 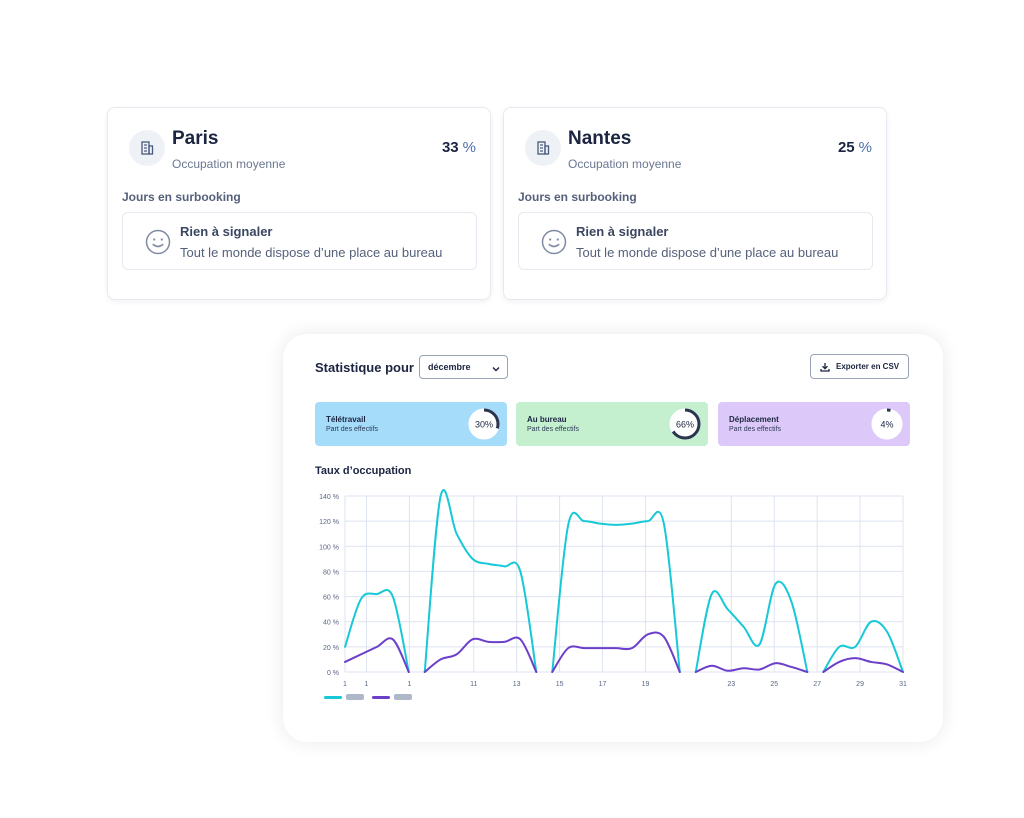 I want to click on kpi-title: Télétravail, so click(x=346, y=419).